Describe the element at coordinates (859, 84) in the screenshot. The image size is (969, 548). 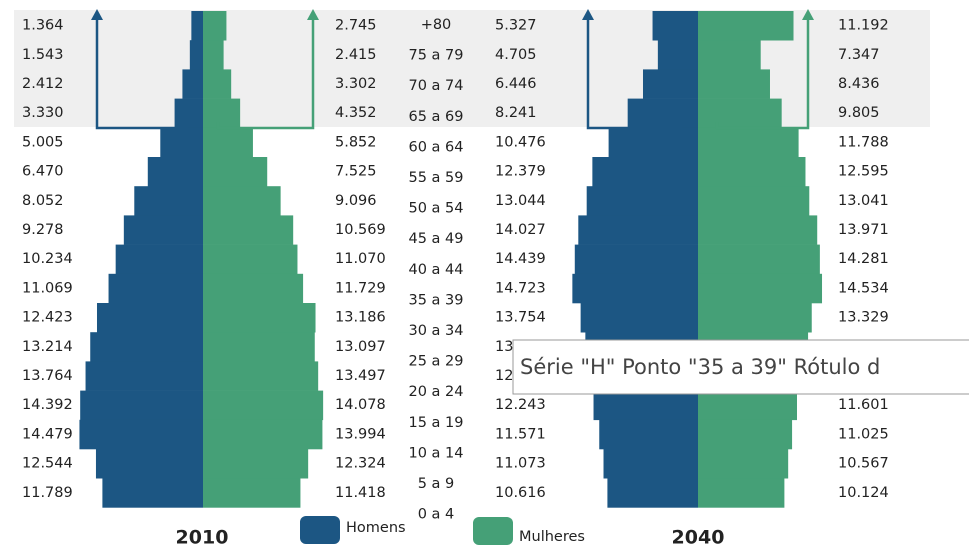
I see `value-label: 8.436` at that location.